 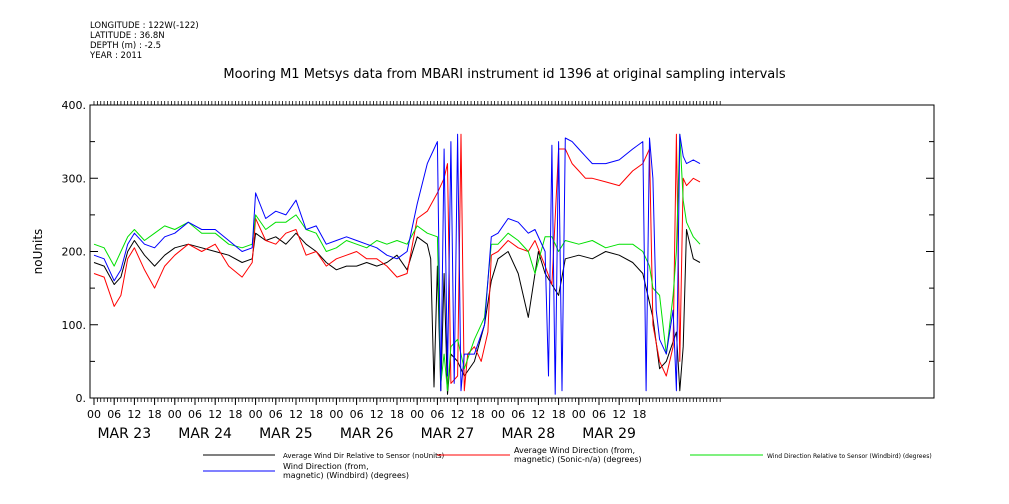 What do you see at coordinates (326, 466) in the screenshot?
I see `legend-label: Wind Direction (from,` at bounding box center [326, 466].